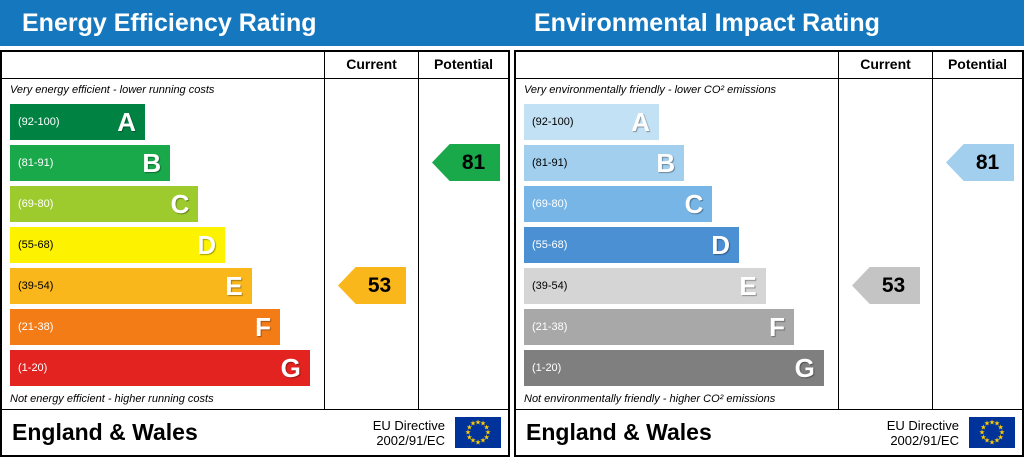 This screenshot has width=1024, height=457. I want to click on band-range-label: (1-20), so click(547, 367).